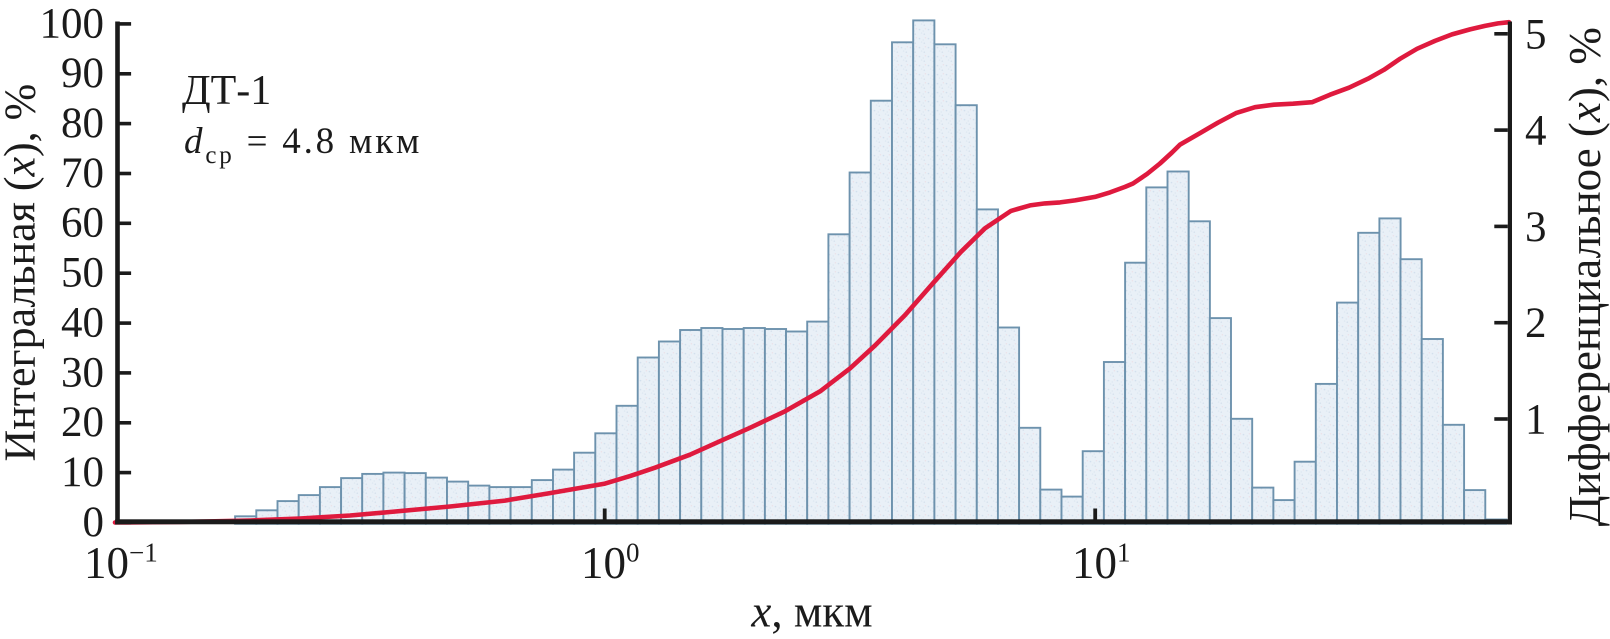 This screenshot has height=639, width=1610. I want to click on svg-text: 5, so click(1536, 34).